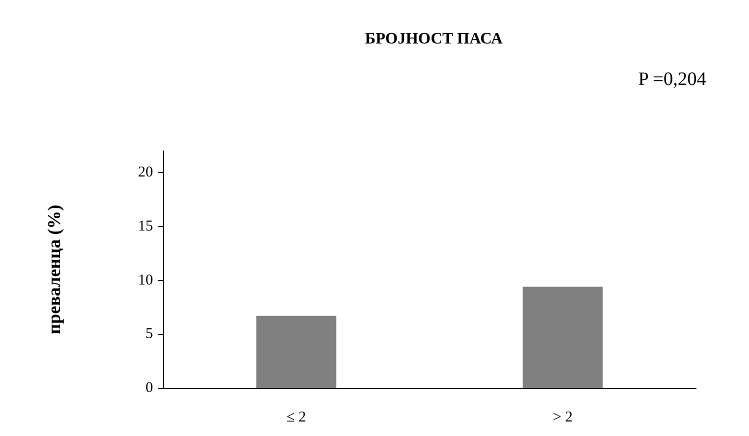  Describe the element at coordinates (54, 269) in the screenshot. I see `y-axis-title: преваленца (%)` at that location.